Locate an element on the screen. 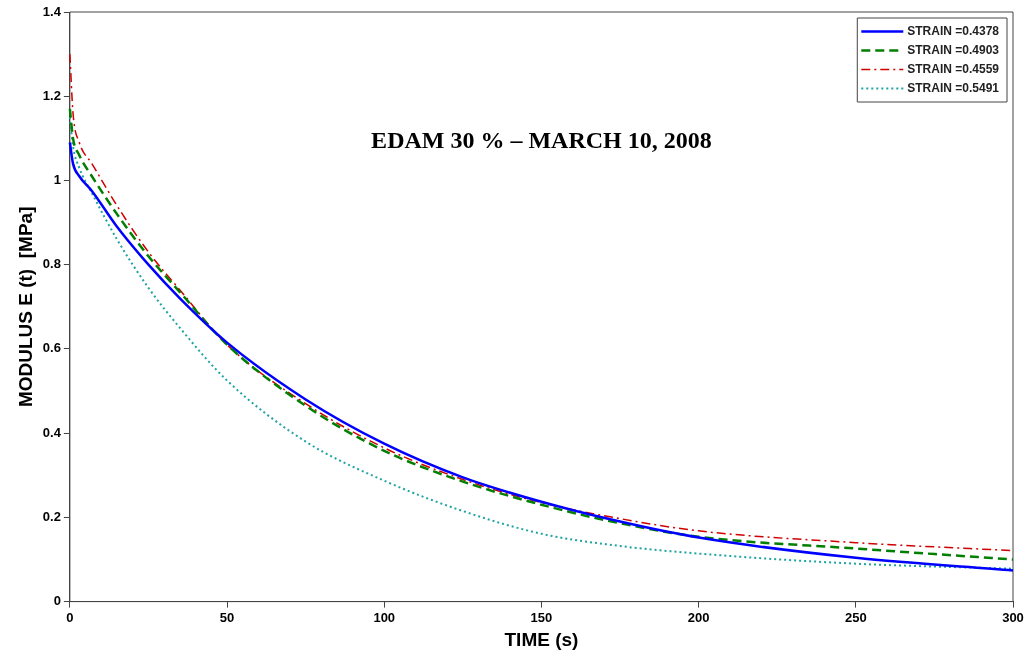 The width and height of the screenshot is (1027, 652). x-tick-label: 0 is located at coordinates (70, 617).